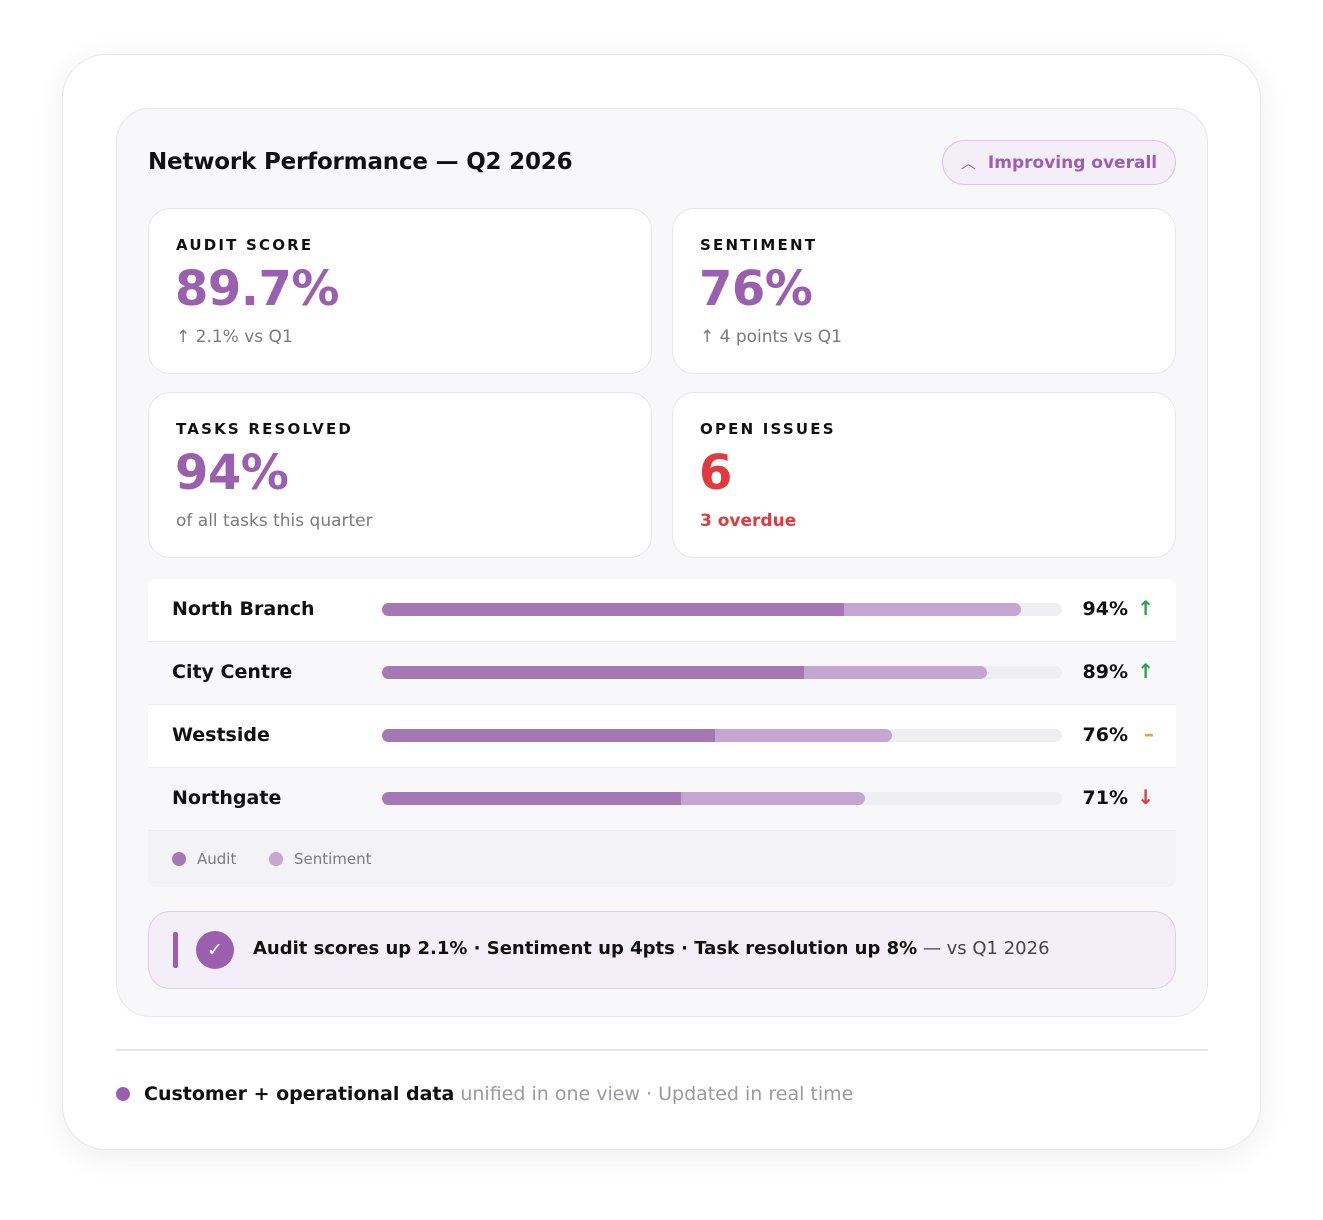 Image resolution: width=1323 pixels, height=1220 pixels. I want to click on kpi-label: AUDIT SCORE, so click(245, 245).